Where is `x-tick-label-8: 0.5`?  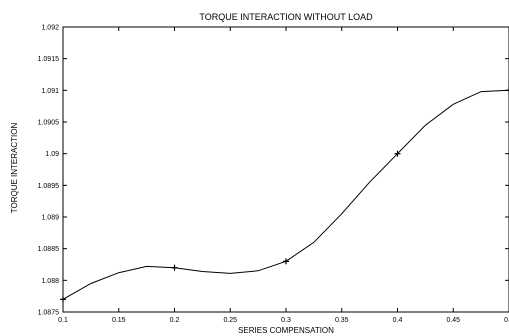 x-tick-label-8: 0.5 is located at coordinates (506, 320).